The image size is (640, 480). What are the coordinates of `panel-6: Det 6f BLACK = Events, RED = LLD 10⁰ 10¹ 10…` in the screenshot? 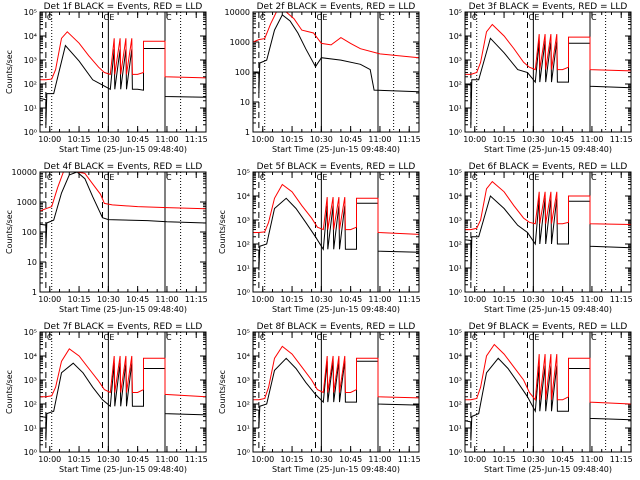 It's located at (541, 238).